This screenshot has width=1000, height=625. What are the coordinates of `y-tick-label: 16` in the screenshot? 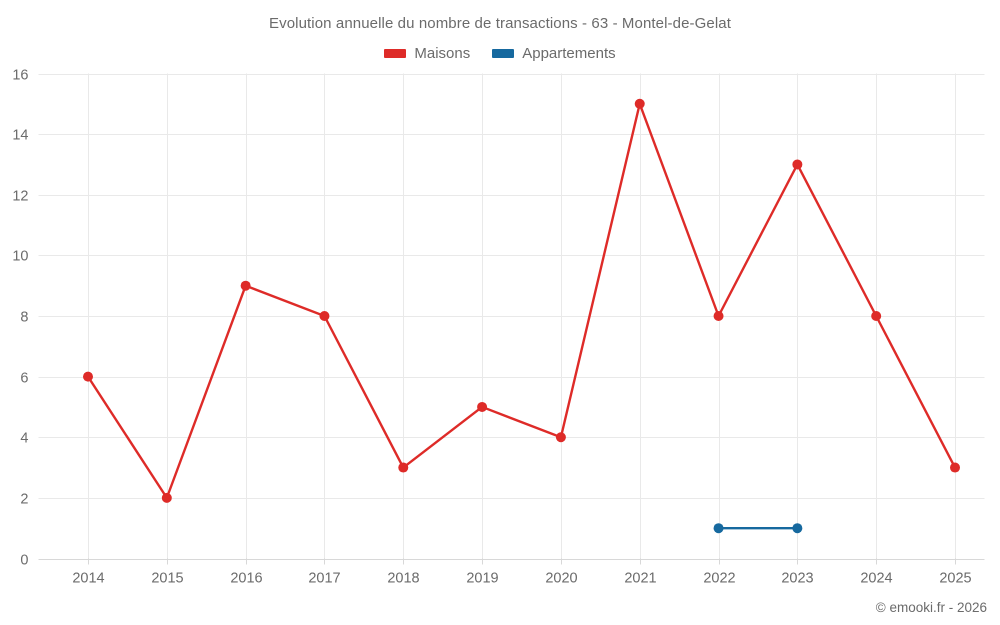 It's located at (20, 76).